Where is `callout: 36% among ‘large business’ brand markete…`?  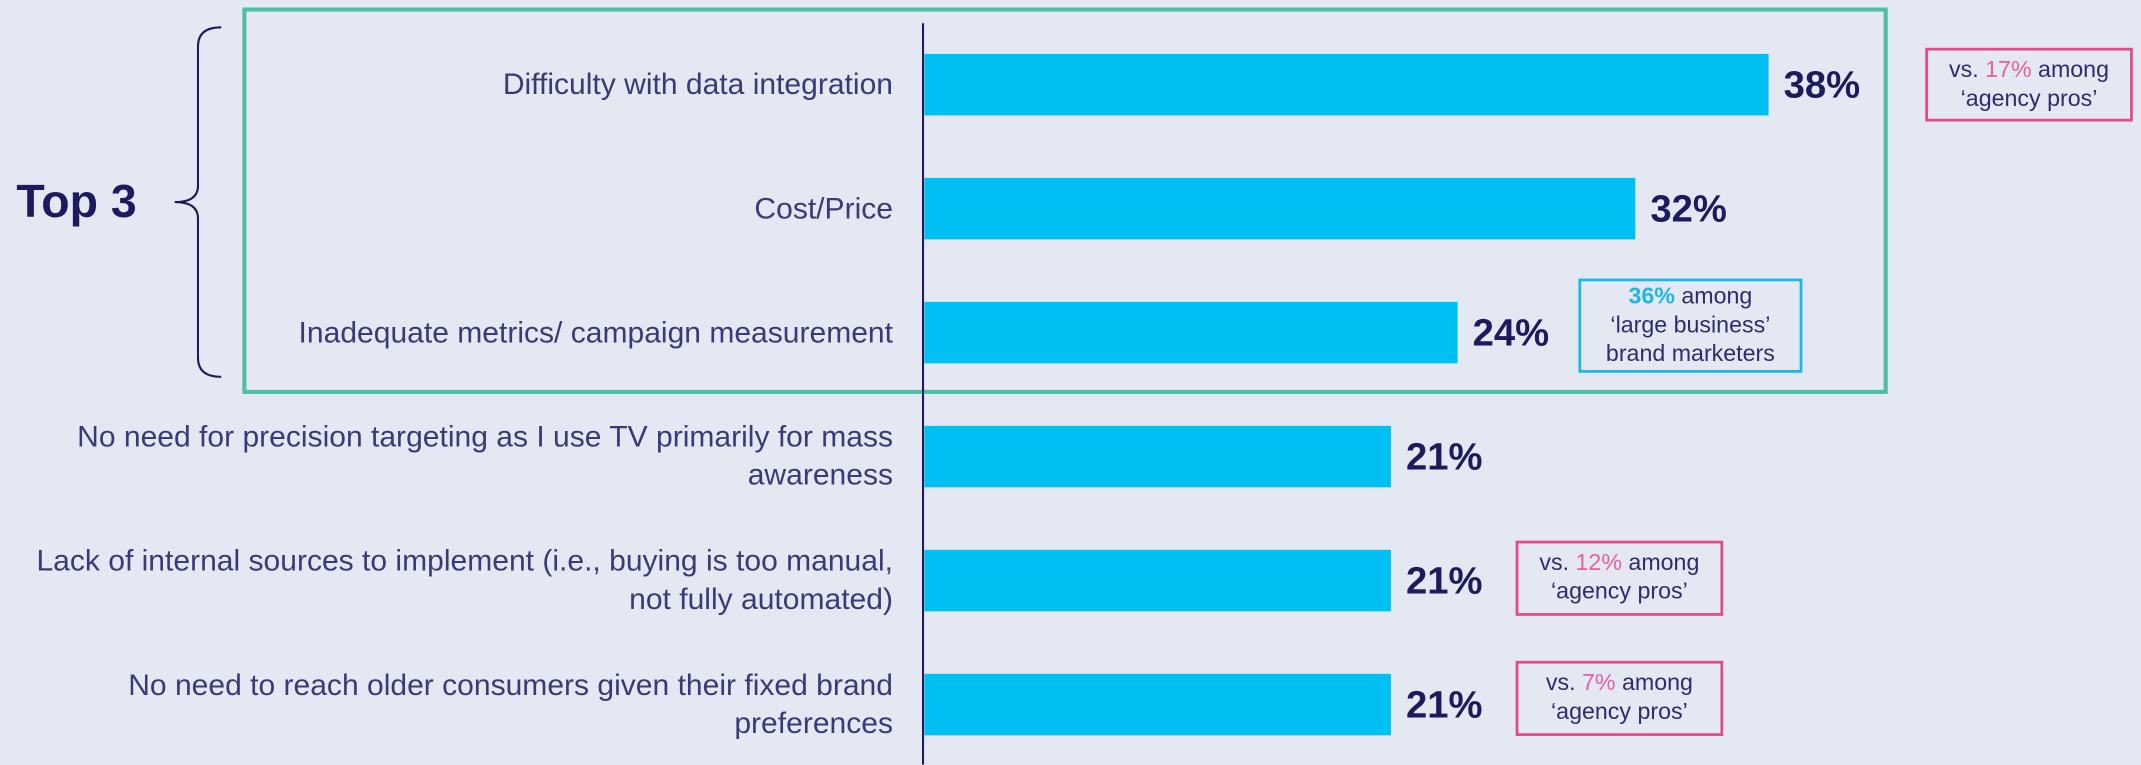 callout: 36% among ‘large business’ brand markete… is located at coordinates (1690, 325).